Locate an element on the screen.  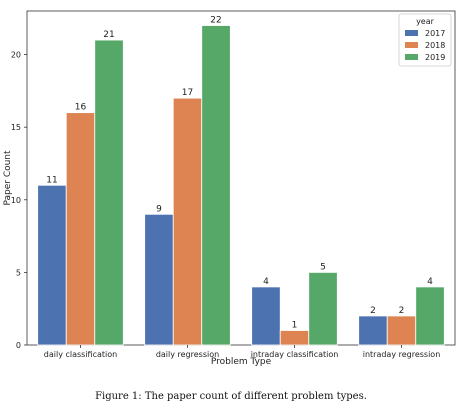
bar-value-label: 21 is located at coordinates (108, 35).